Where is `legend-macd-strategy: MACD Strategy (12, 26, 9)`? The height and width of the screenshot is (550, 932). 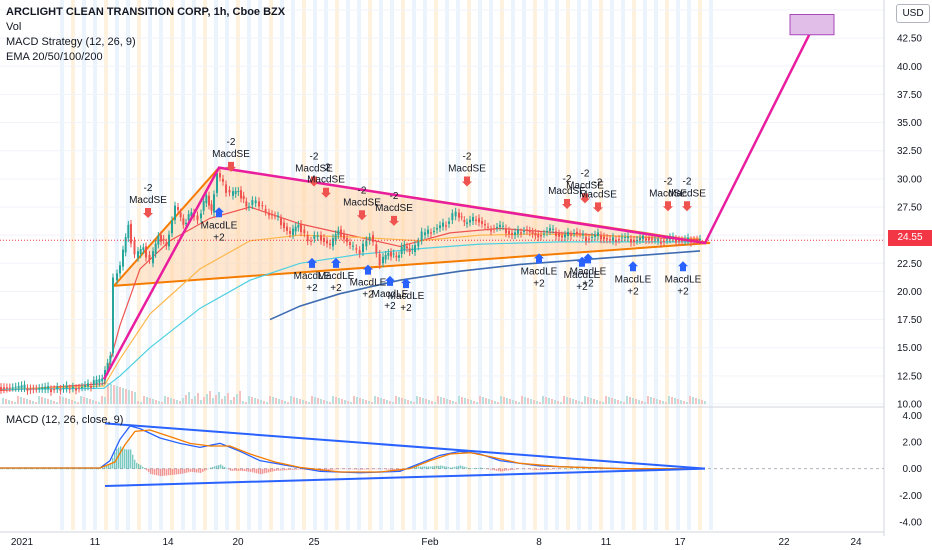 legend-macd-strategy: MACD Strategy (12, 26, 9) is located at coordinates (71, 42).